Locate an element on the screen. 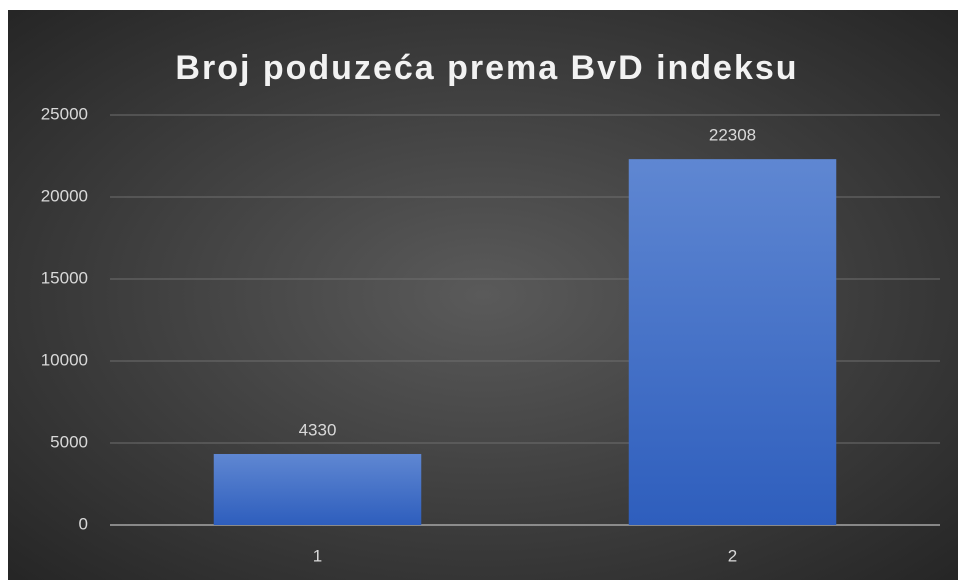  x-tick-label: 1 is located at coordinates (317, 555).